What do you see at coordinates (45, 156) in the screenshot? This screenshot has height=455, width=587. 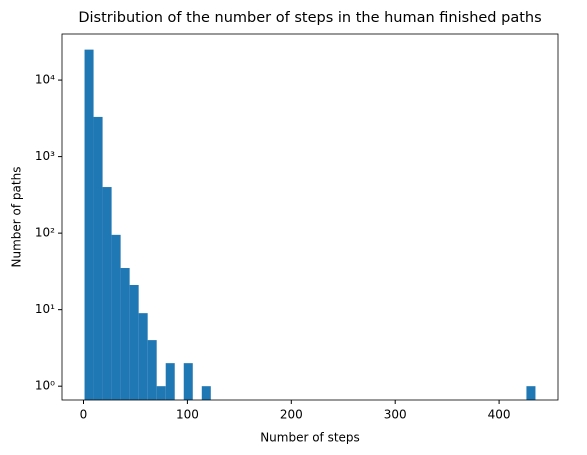 I see `y-tick-label: 10³` at bounding box center [45, 156].